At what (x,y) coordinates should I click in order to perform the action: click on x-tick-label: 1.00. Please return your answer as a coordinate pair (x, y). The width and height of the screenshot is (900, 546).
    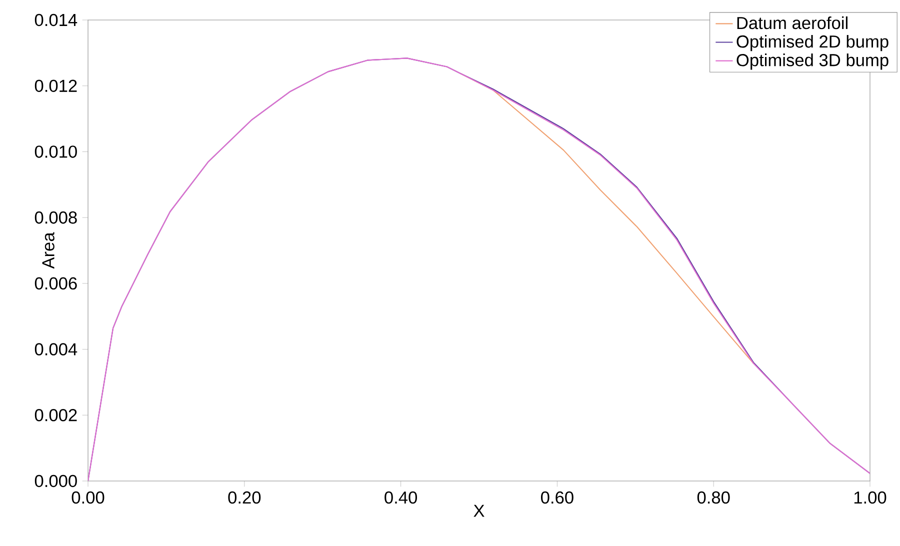
    Looking at the image, I should click on (870, 497).